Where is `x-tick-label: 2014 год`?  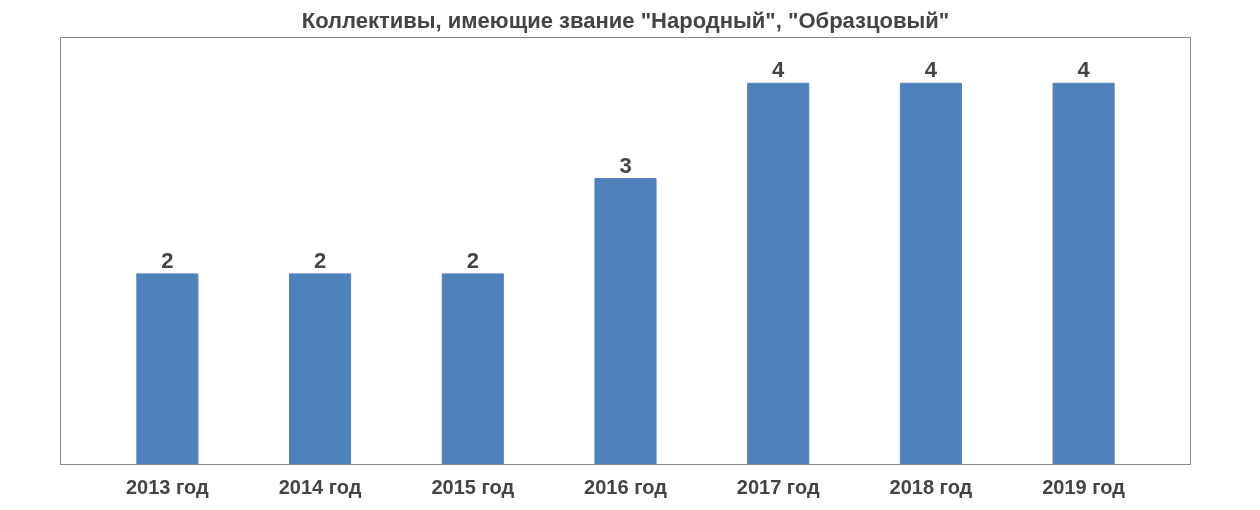
x-tick-label: 2014 год is located at coordinates (320, 486).